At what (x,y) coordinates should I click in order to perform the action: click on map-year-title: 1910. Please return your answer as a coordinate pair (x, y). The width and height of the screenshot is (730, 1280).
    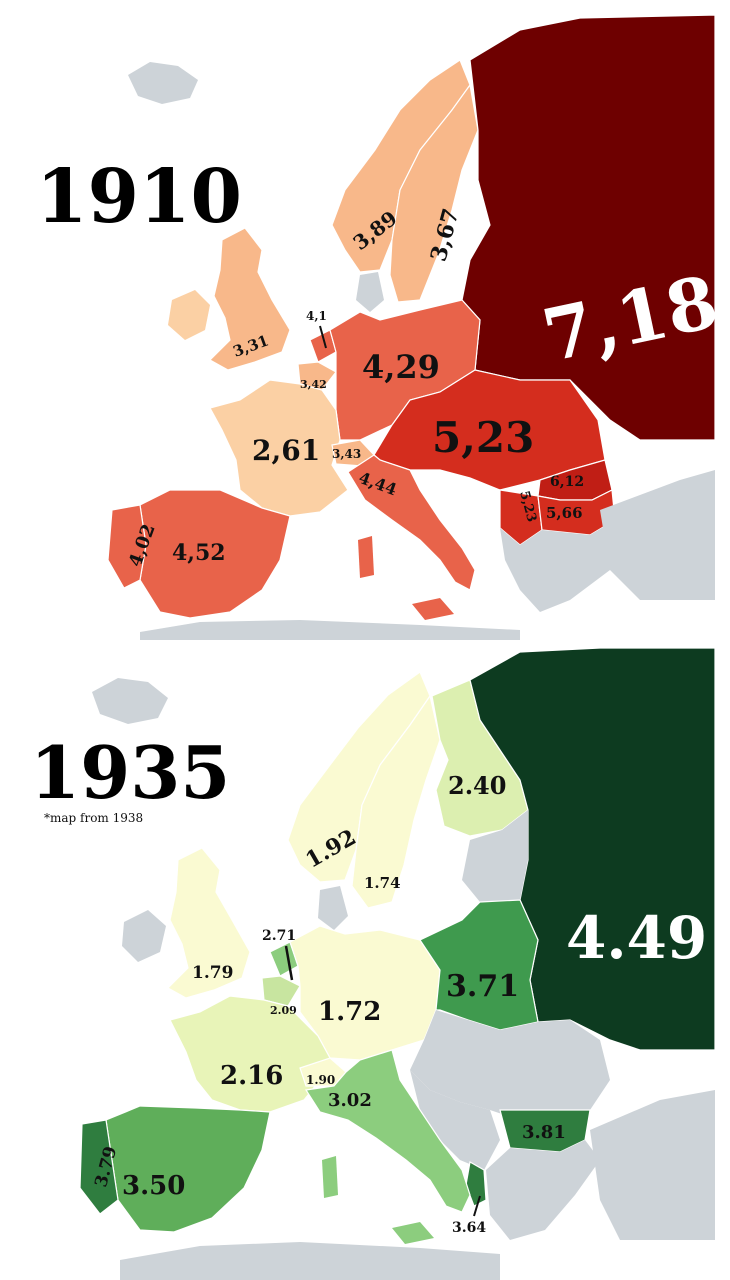
    Looking at the image, I should click on (139, 197).